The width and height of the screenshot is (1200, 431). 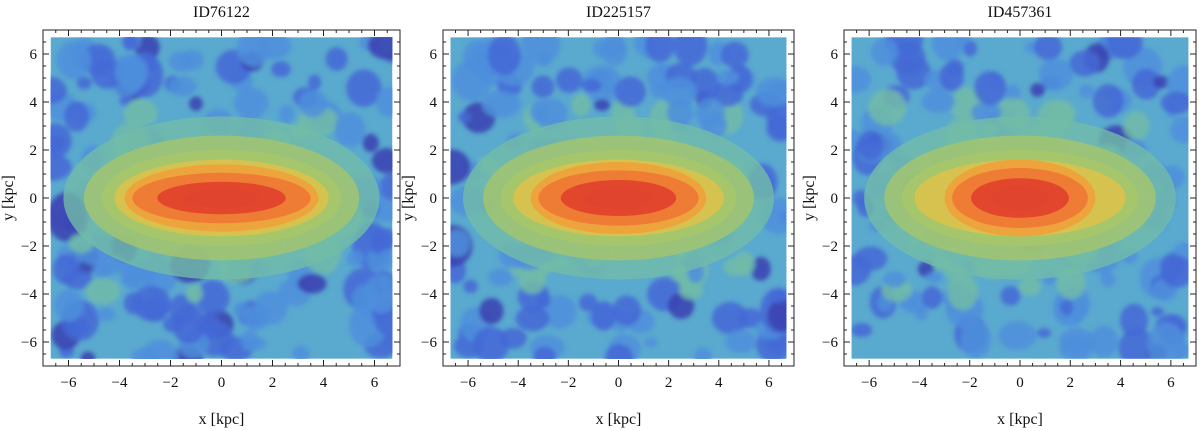 What do you see at coordinates (618, 12) in the screenshot?
I see `panel-title: ID225157` at bounding box center [618, 12].